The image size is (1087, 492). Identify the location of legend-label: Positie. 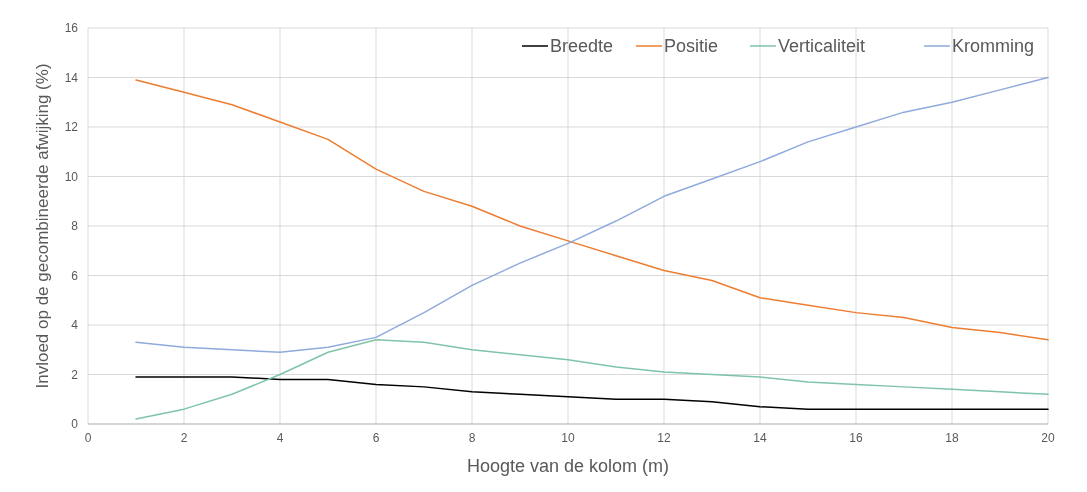
(691, 46).